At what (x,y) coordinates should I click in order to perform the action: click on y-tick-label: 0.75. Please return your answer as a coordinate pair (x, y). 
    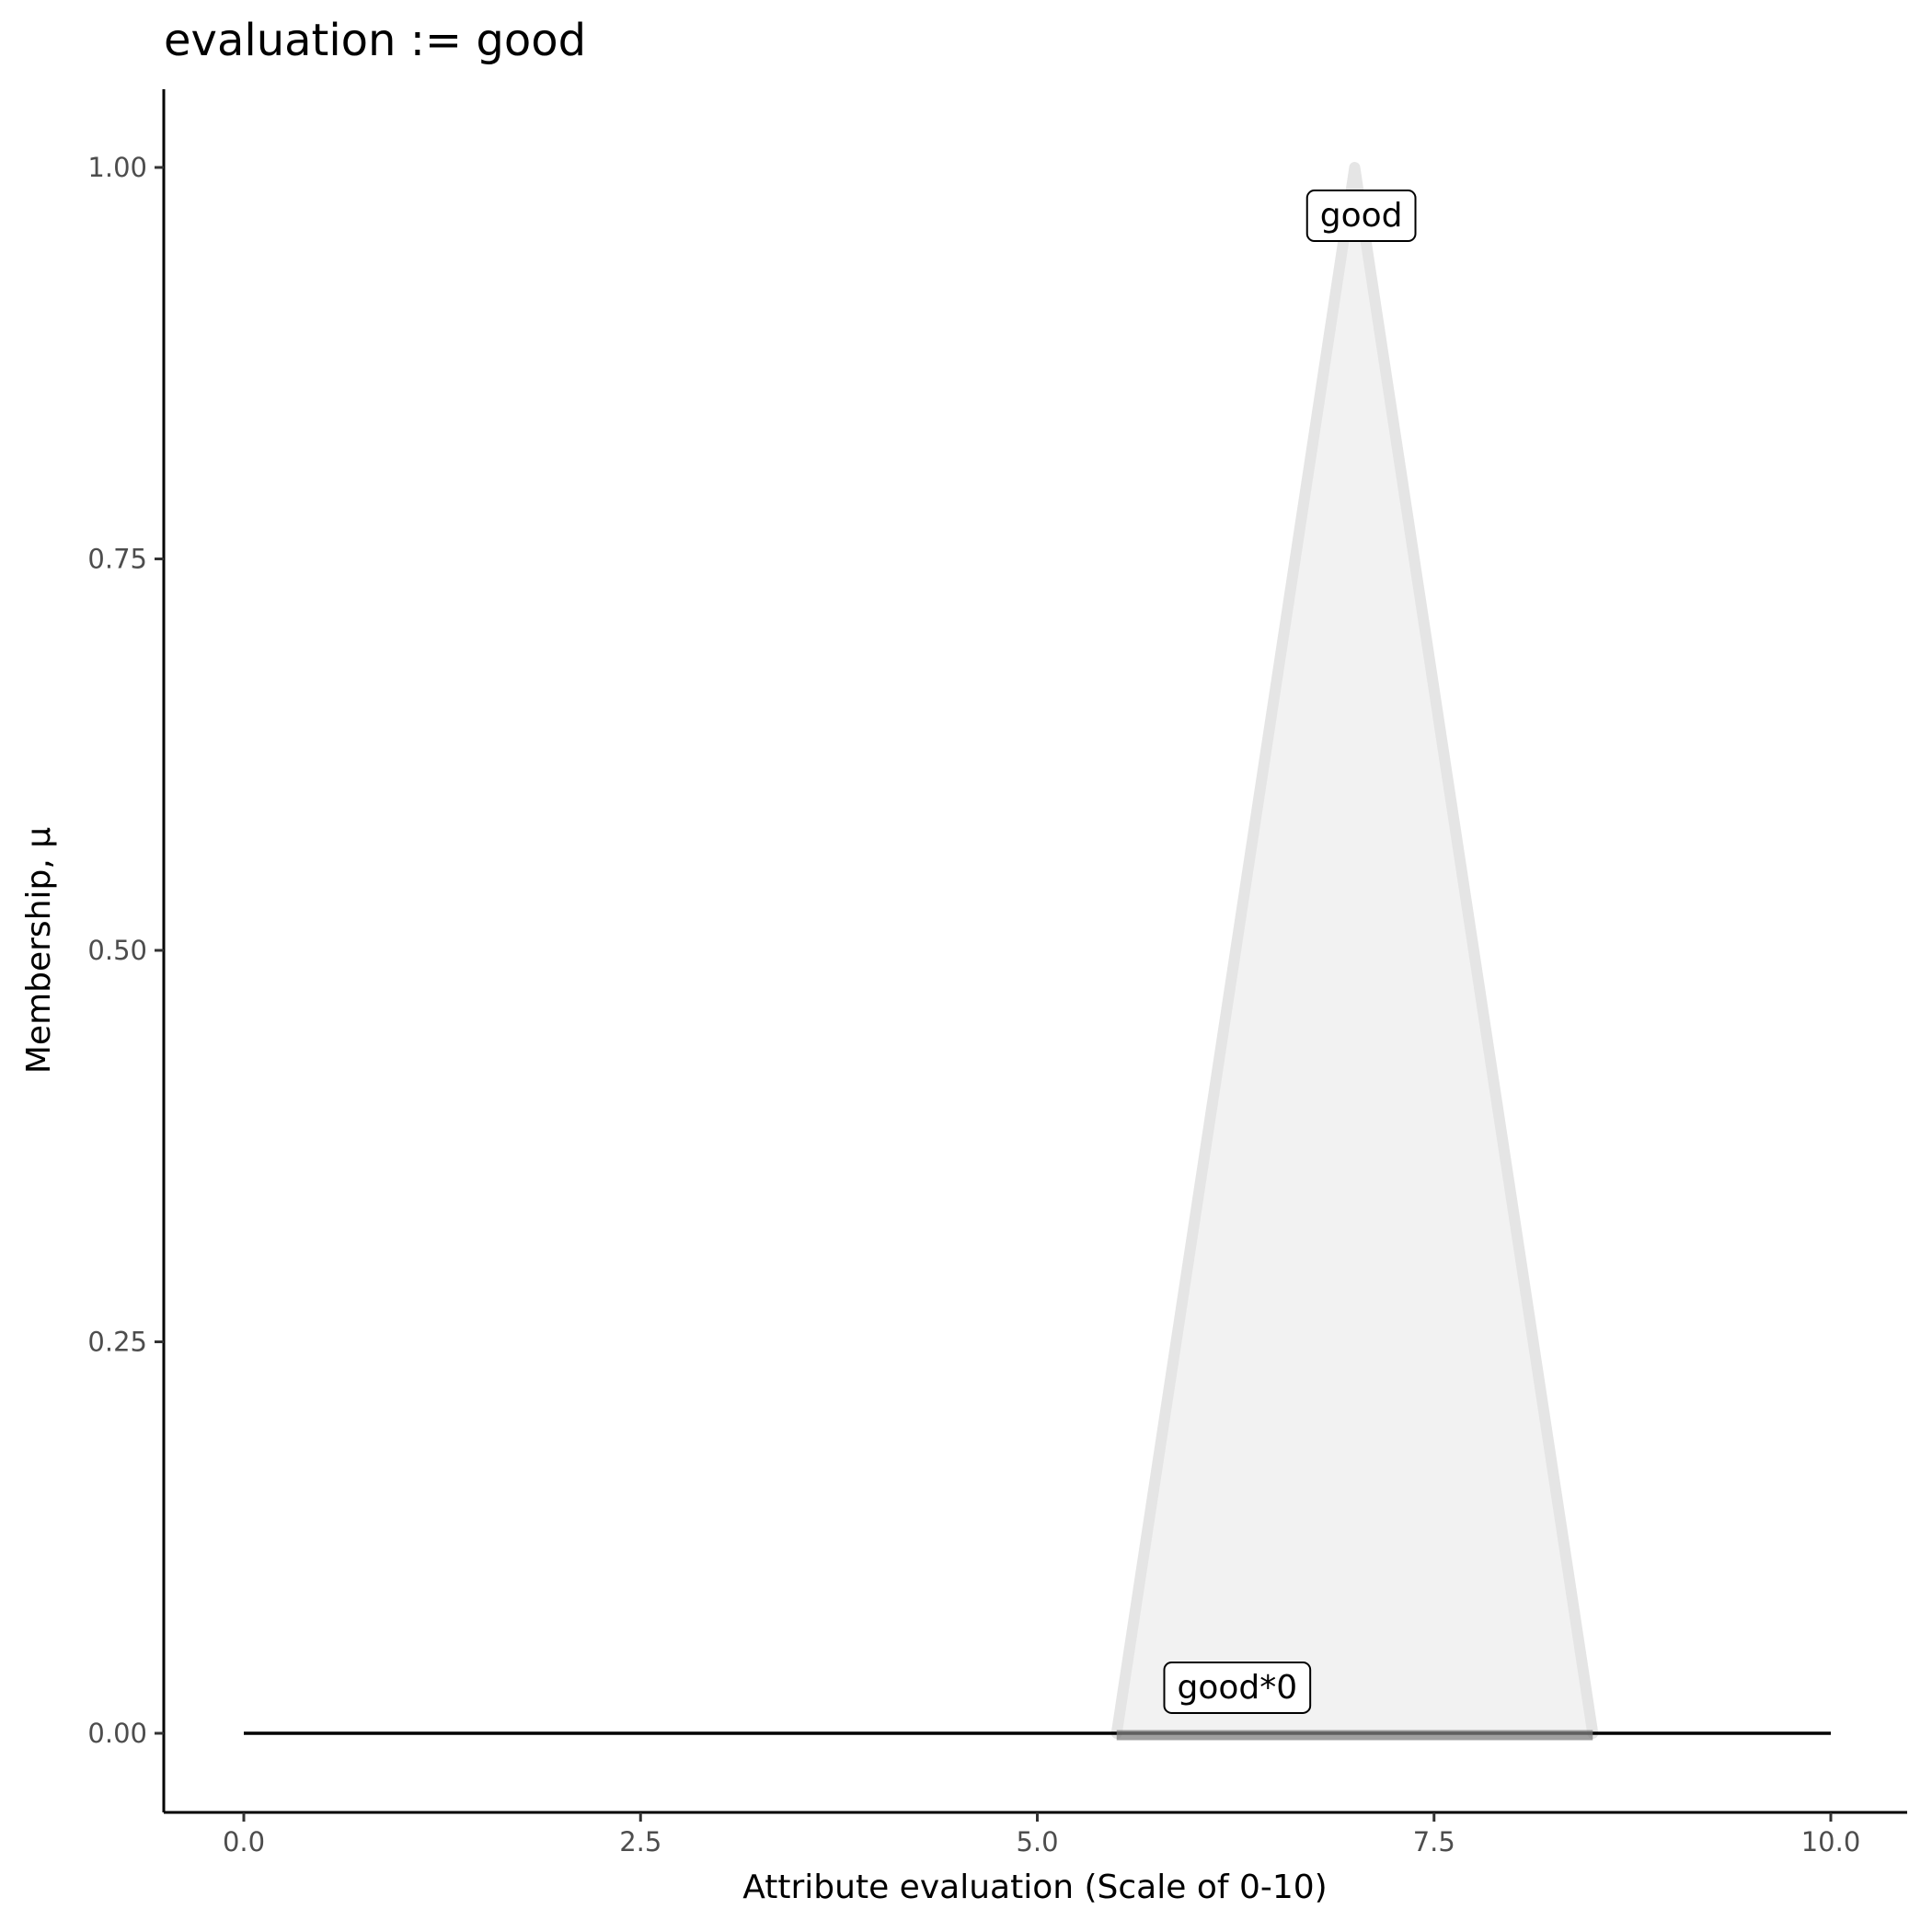
    Looking at the image, I should click on (117, 559).